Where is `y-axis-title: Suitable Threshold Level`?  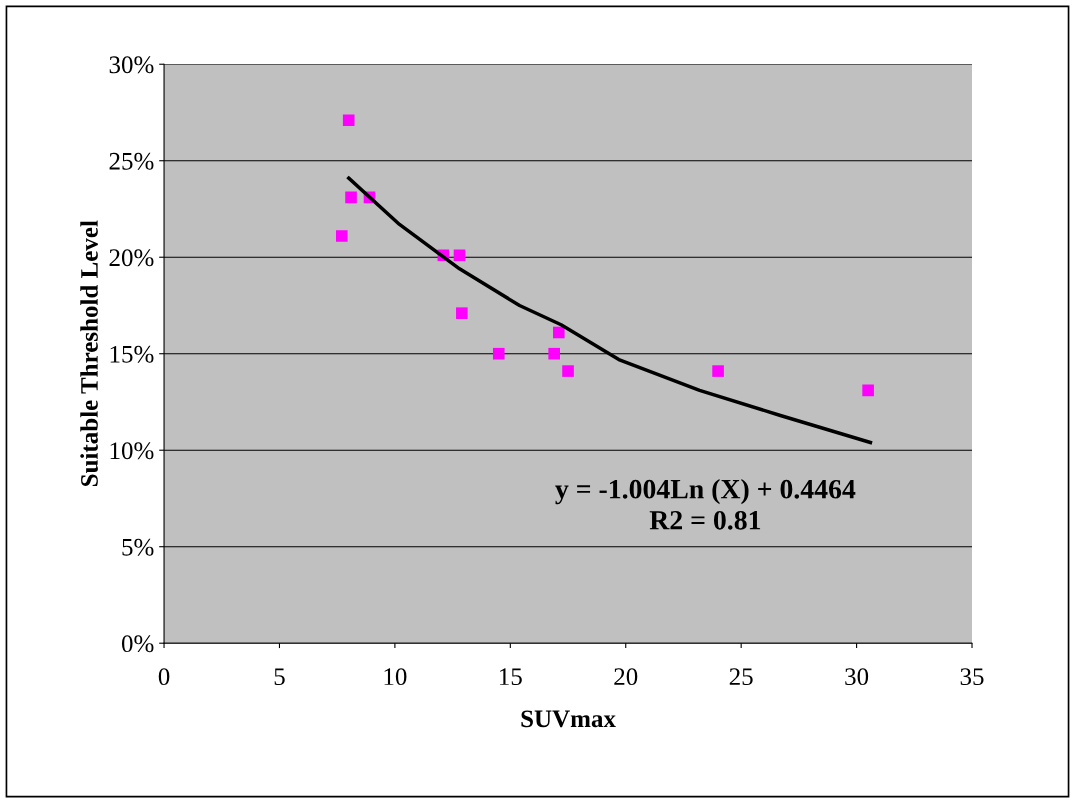 y-axis-title: Suitable Threshold Level is located at coordinates (89, 353).